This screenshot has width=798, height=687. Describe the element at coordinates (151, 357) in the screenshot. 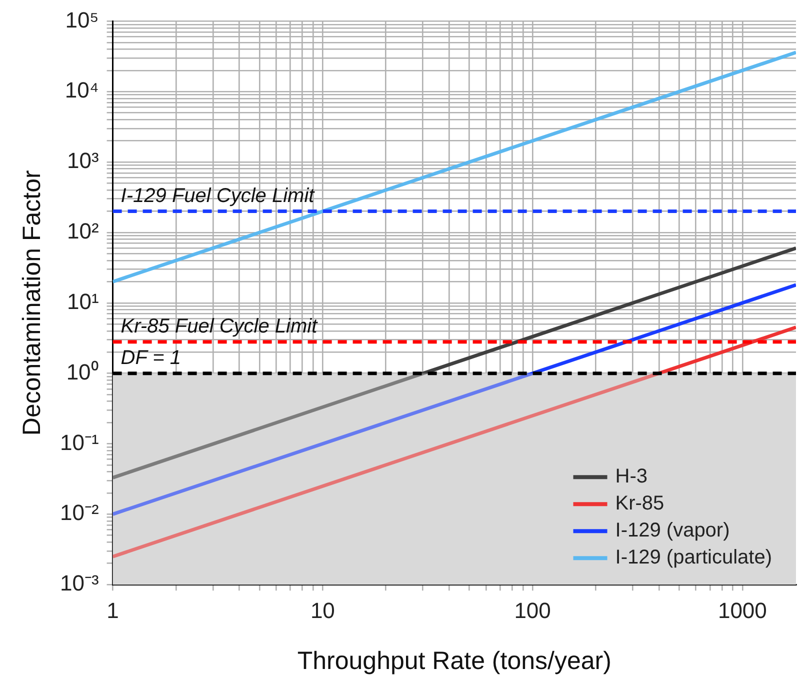

I see `ref-line-label: DF = 1` at that location.